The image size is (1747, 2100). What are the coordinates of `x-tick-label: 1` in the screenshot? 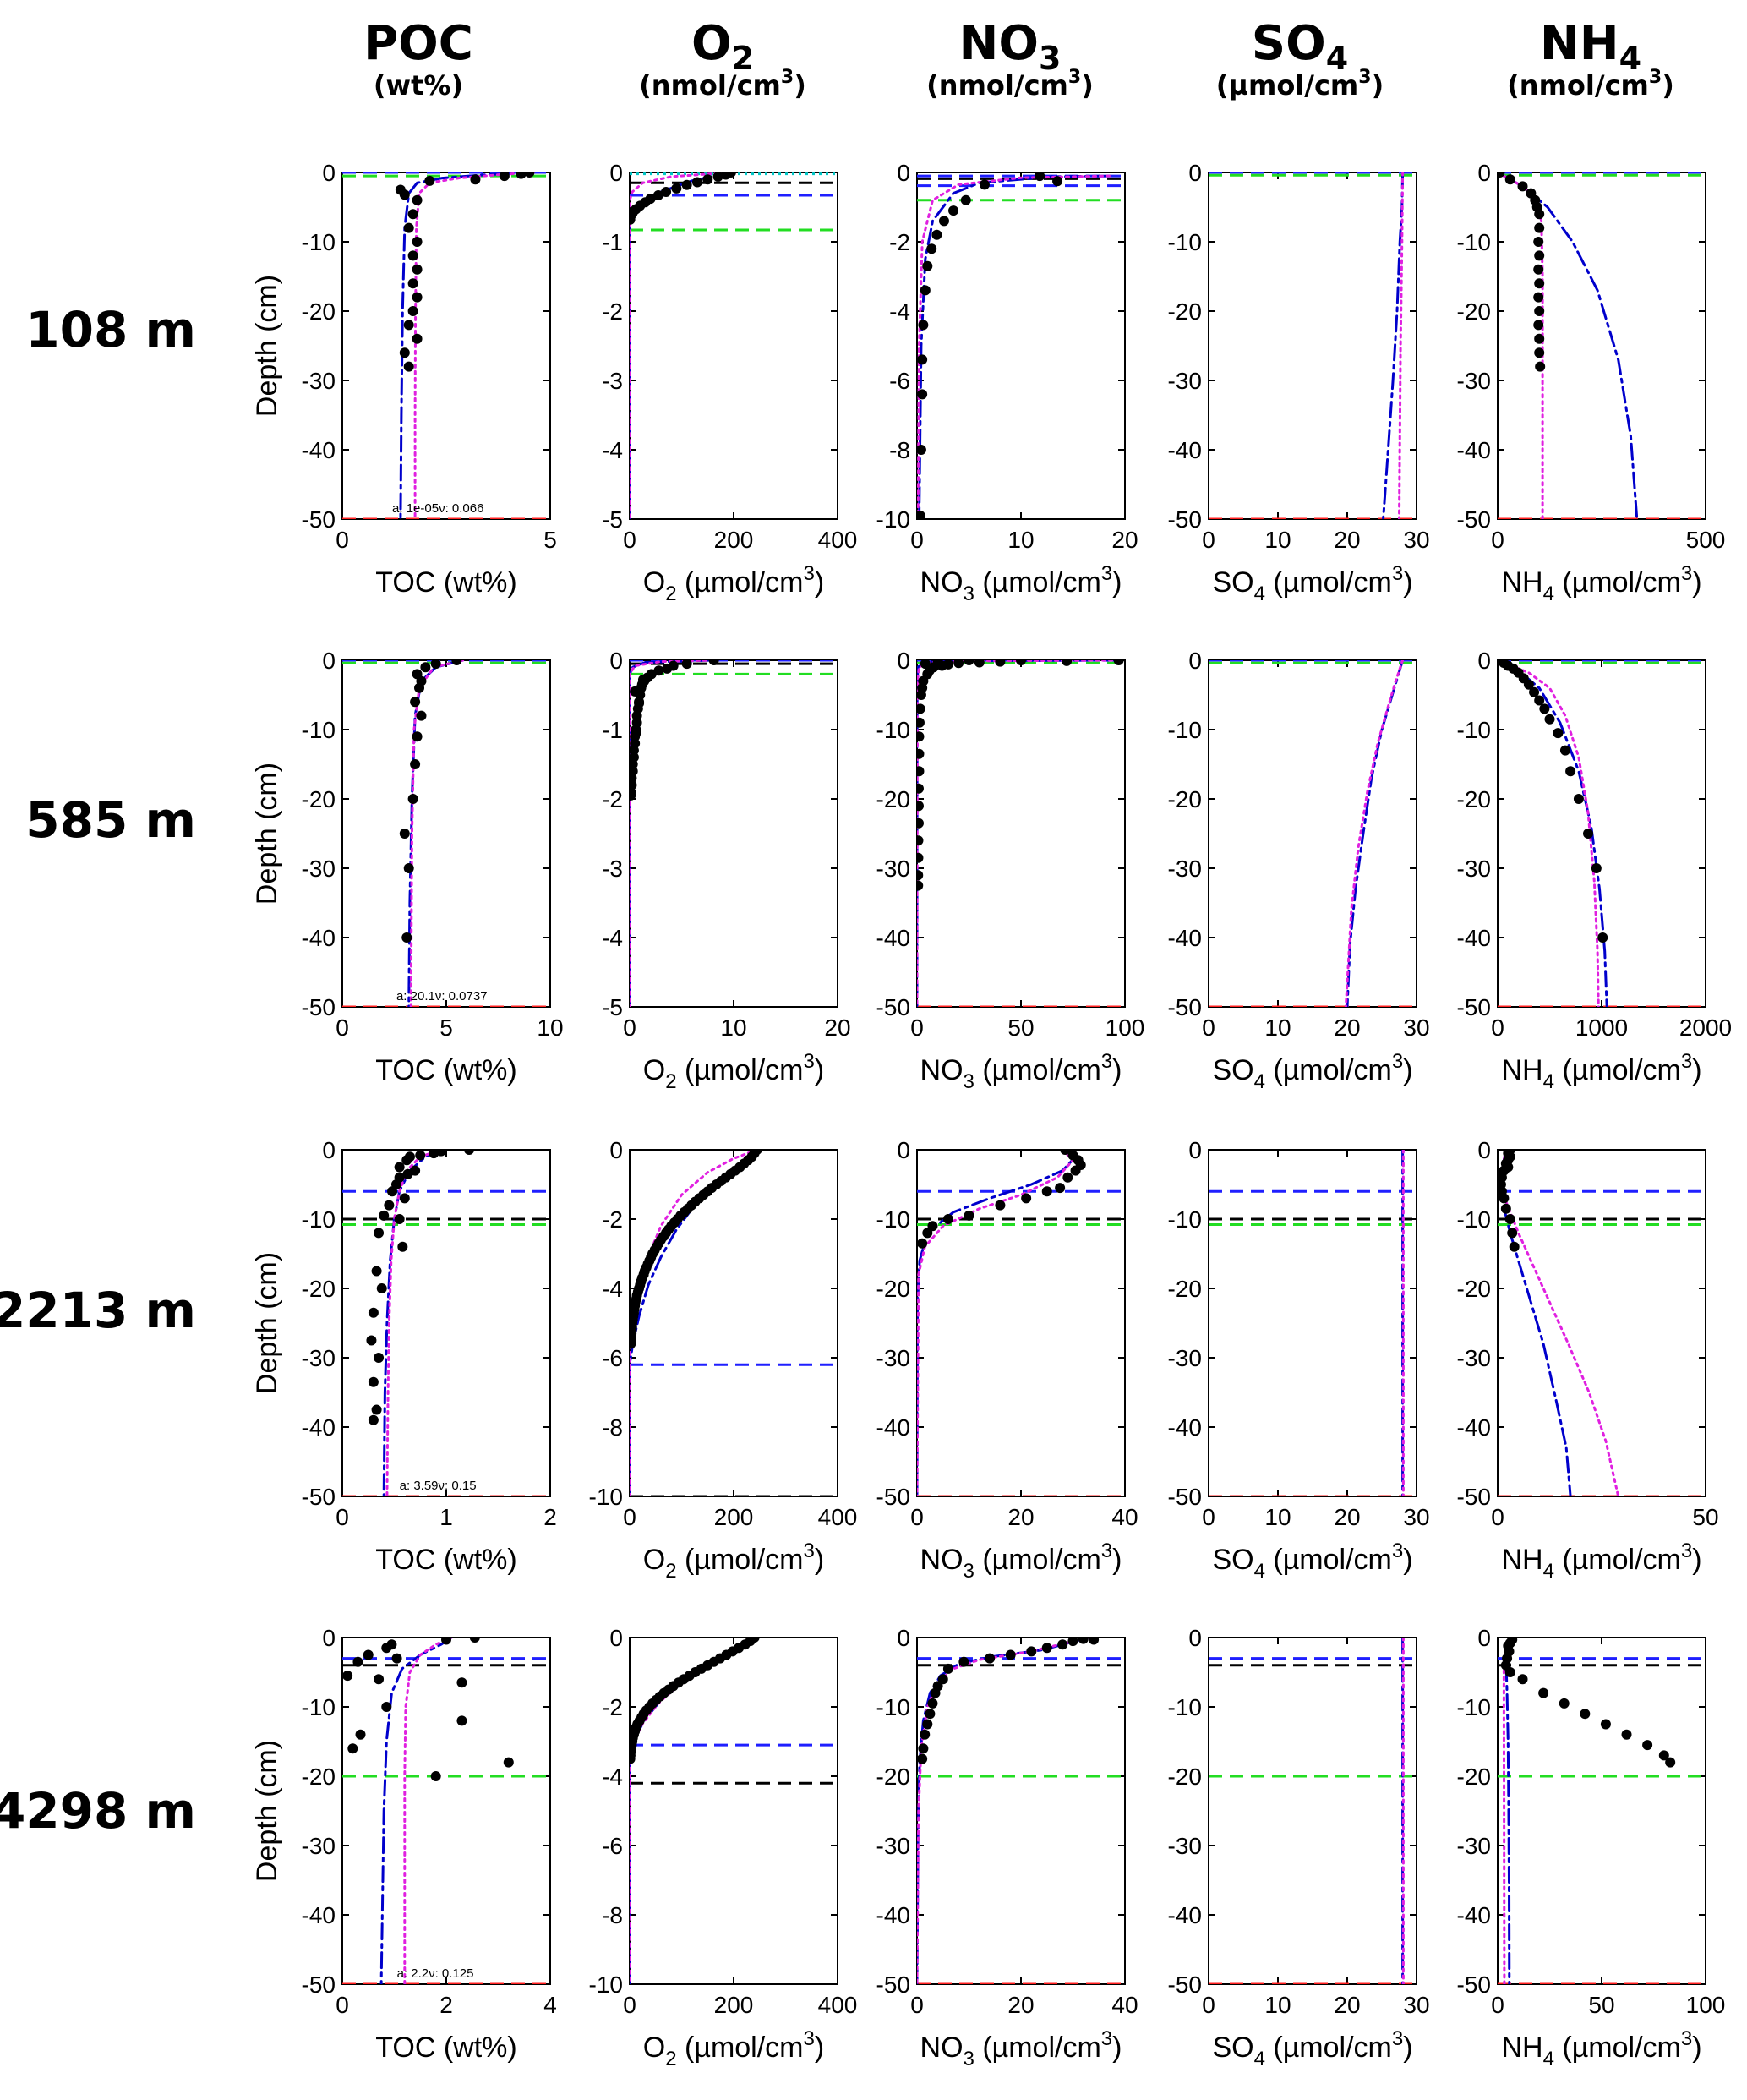 It's located at (446, 1517).